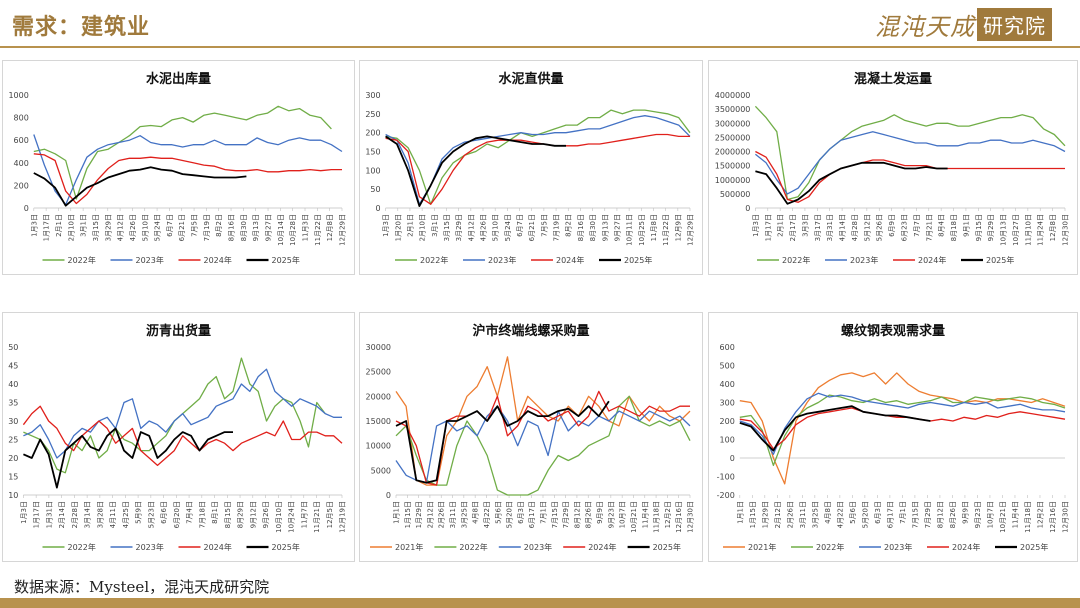 The height and width of the screenshot is (608, 1080). What do you see at coordinates (733, 95) in the screenshot?
I see `y-tick-label: 4000000` at bounding box center [733, 95].